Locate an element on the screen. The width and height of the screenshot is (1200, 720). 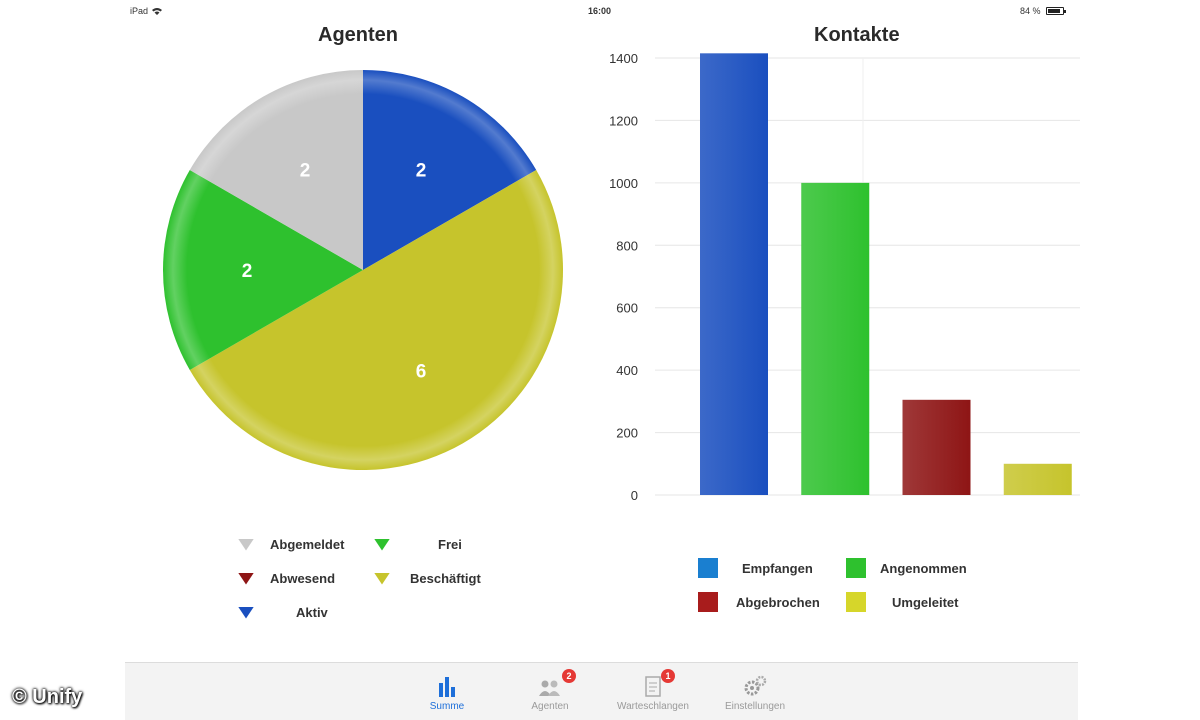
pie-legend-item: Abwesend is located at coordinates (286, 578).